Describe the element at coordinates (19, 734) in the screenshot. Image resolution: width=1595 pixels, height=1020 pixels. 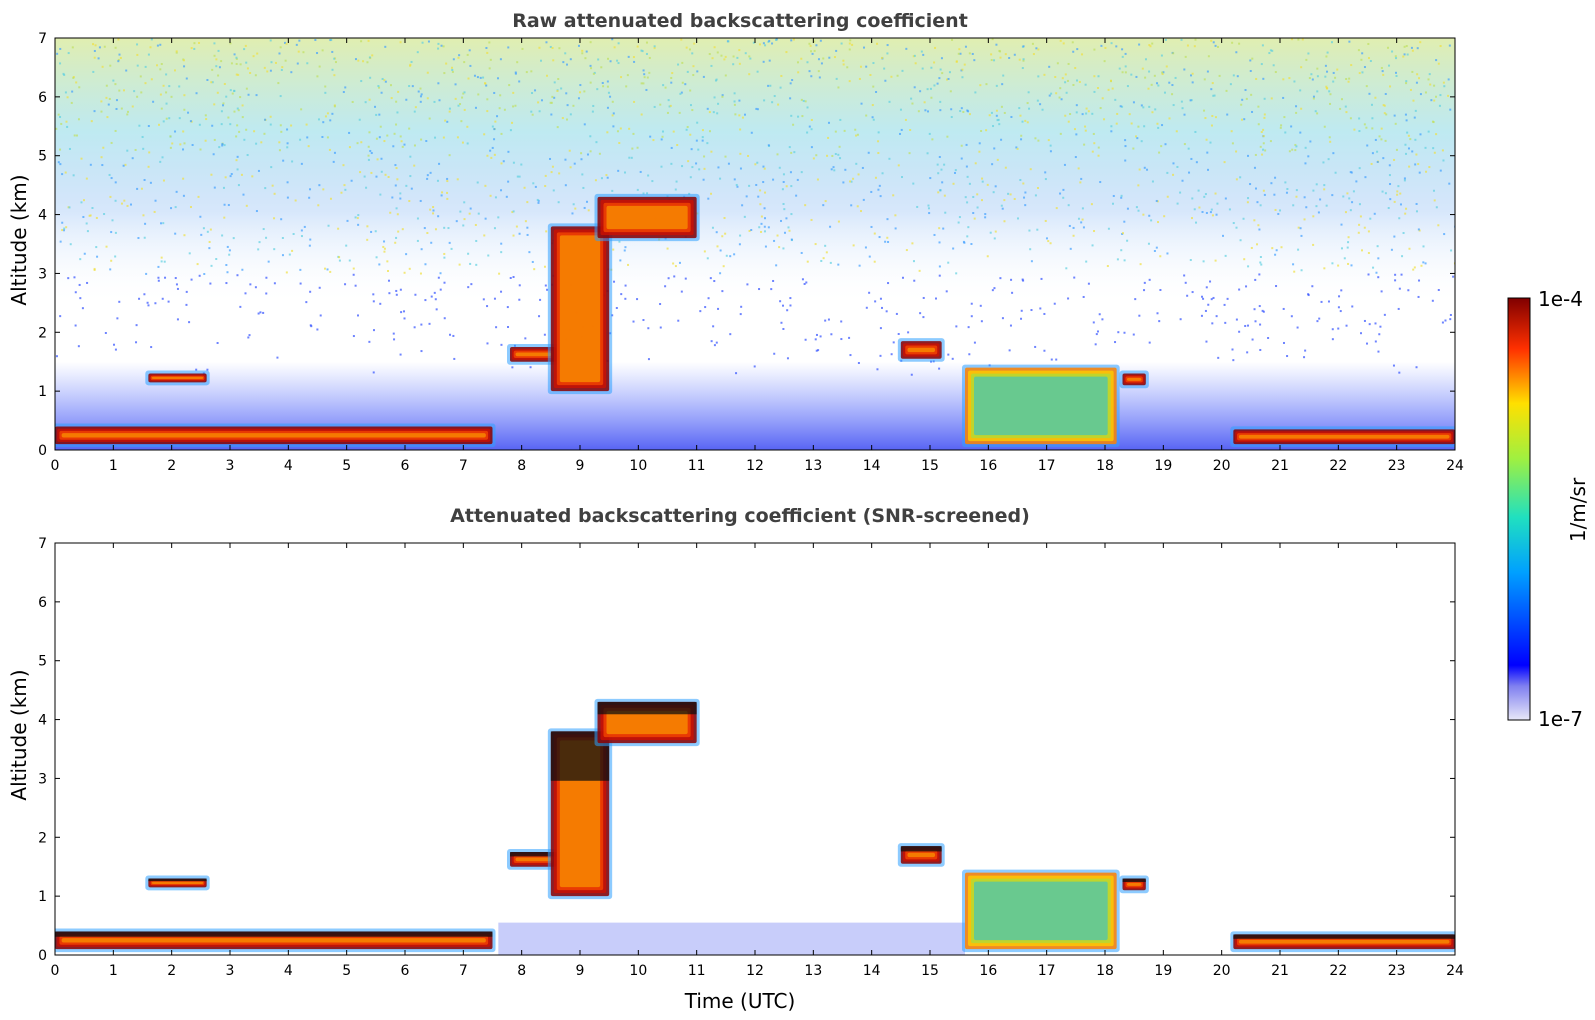
I see `panel-screened-ylabel: Altitude (km)` at that location.